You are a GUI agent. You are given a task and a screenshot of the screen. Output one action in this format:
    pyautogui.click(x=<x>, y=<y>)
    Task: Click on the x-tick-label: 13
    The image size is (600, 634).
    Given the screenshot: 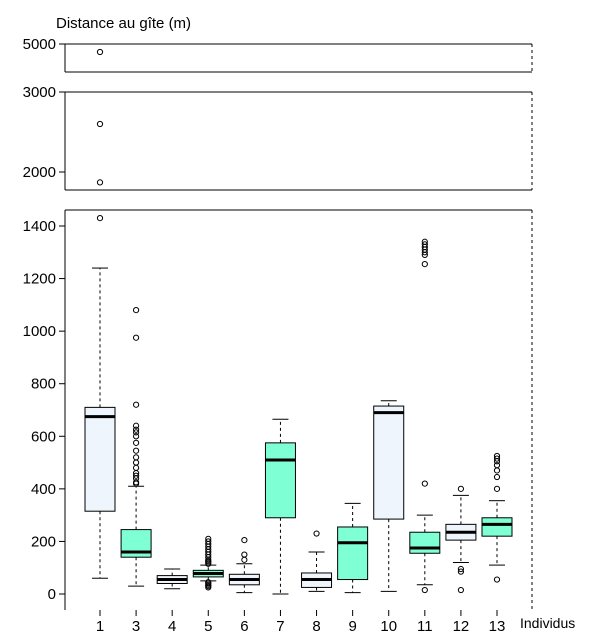 What is the action you would take?
    pyautogui.click(x=497, y=626)
    